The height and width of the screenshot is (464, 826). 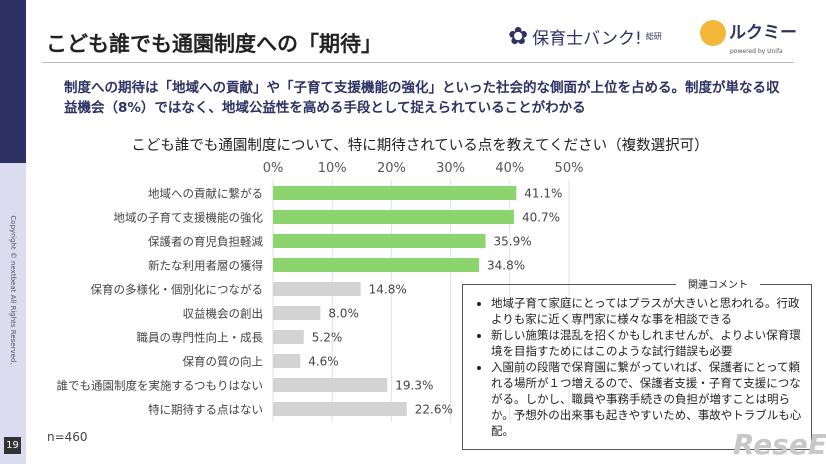 I want to click on lukumi-logo: ルクミー powered by Unifa, so click(x=748, y=36).